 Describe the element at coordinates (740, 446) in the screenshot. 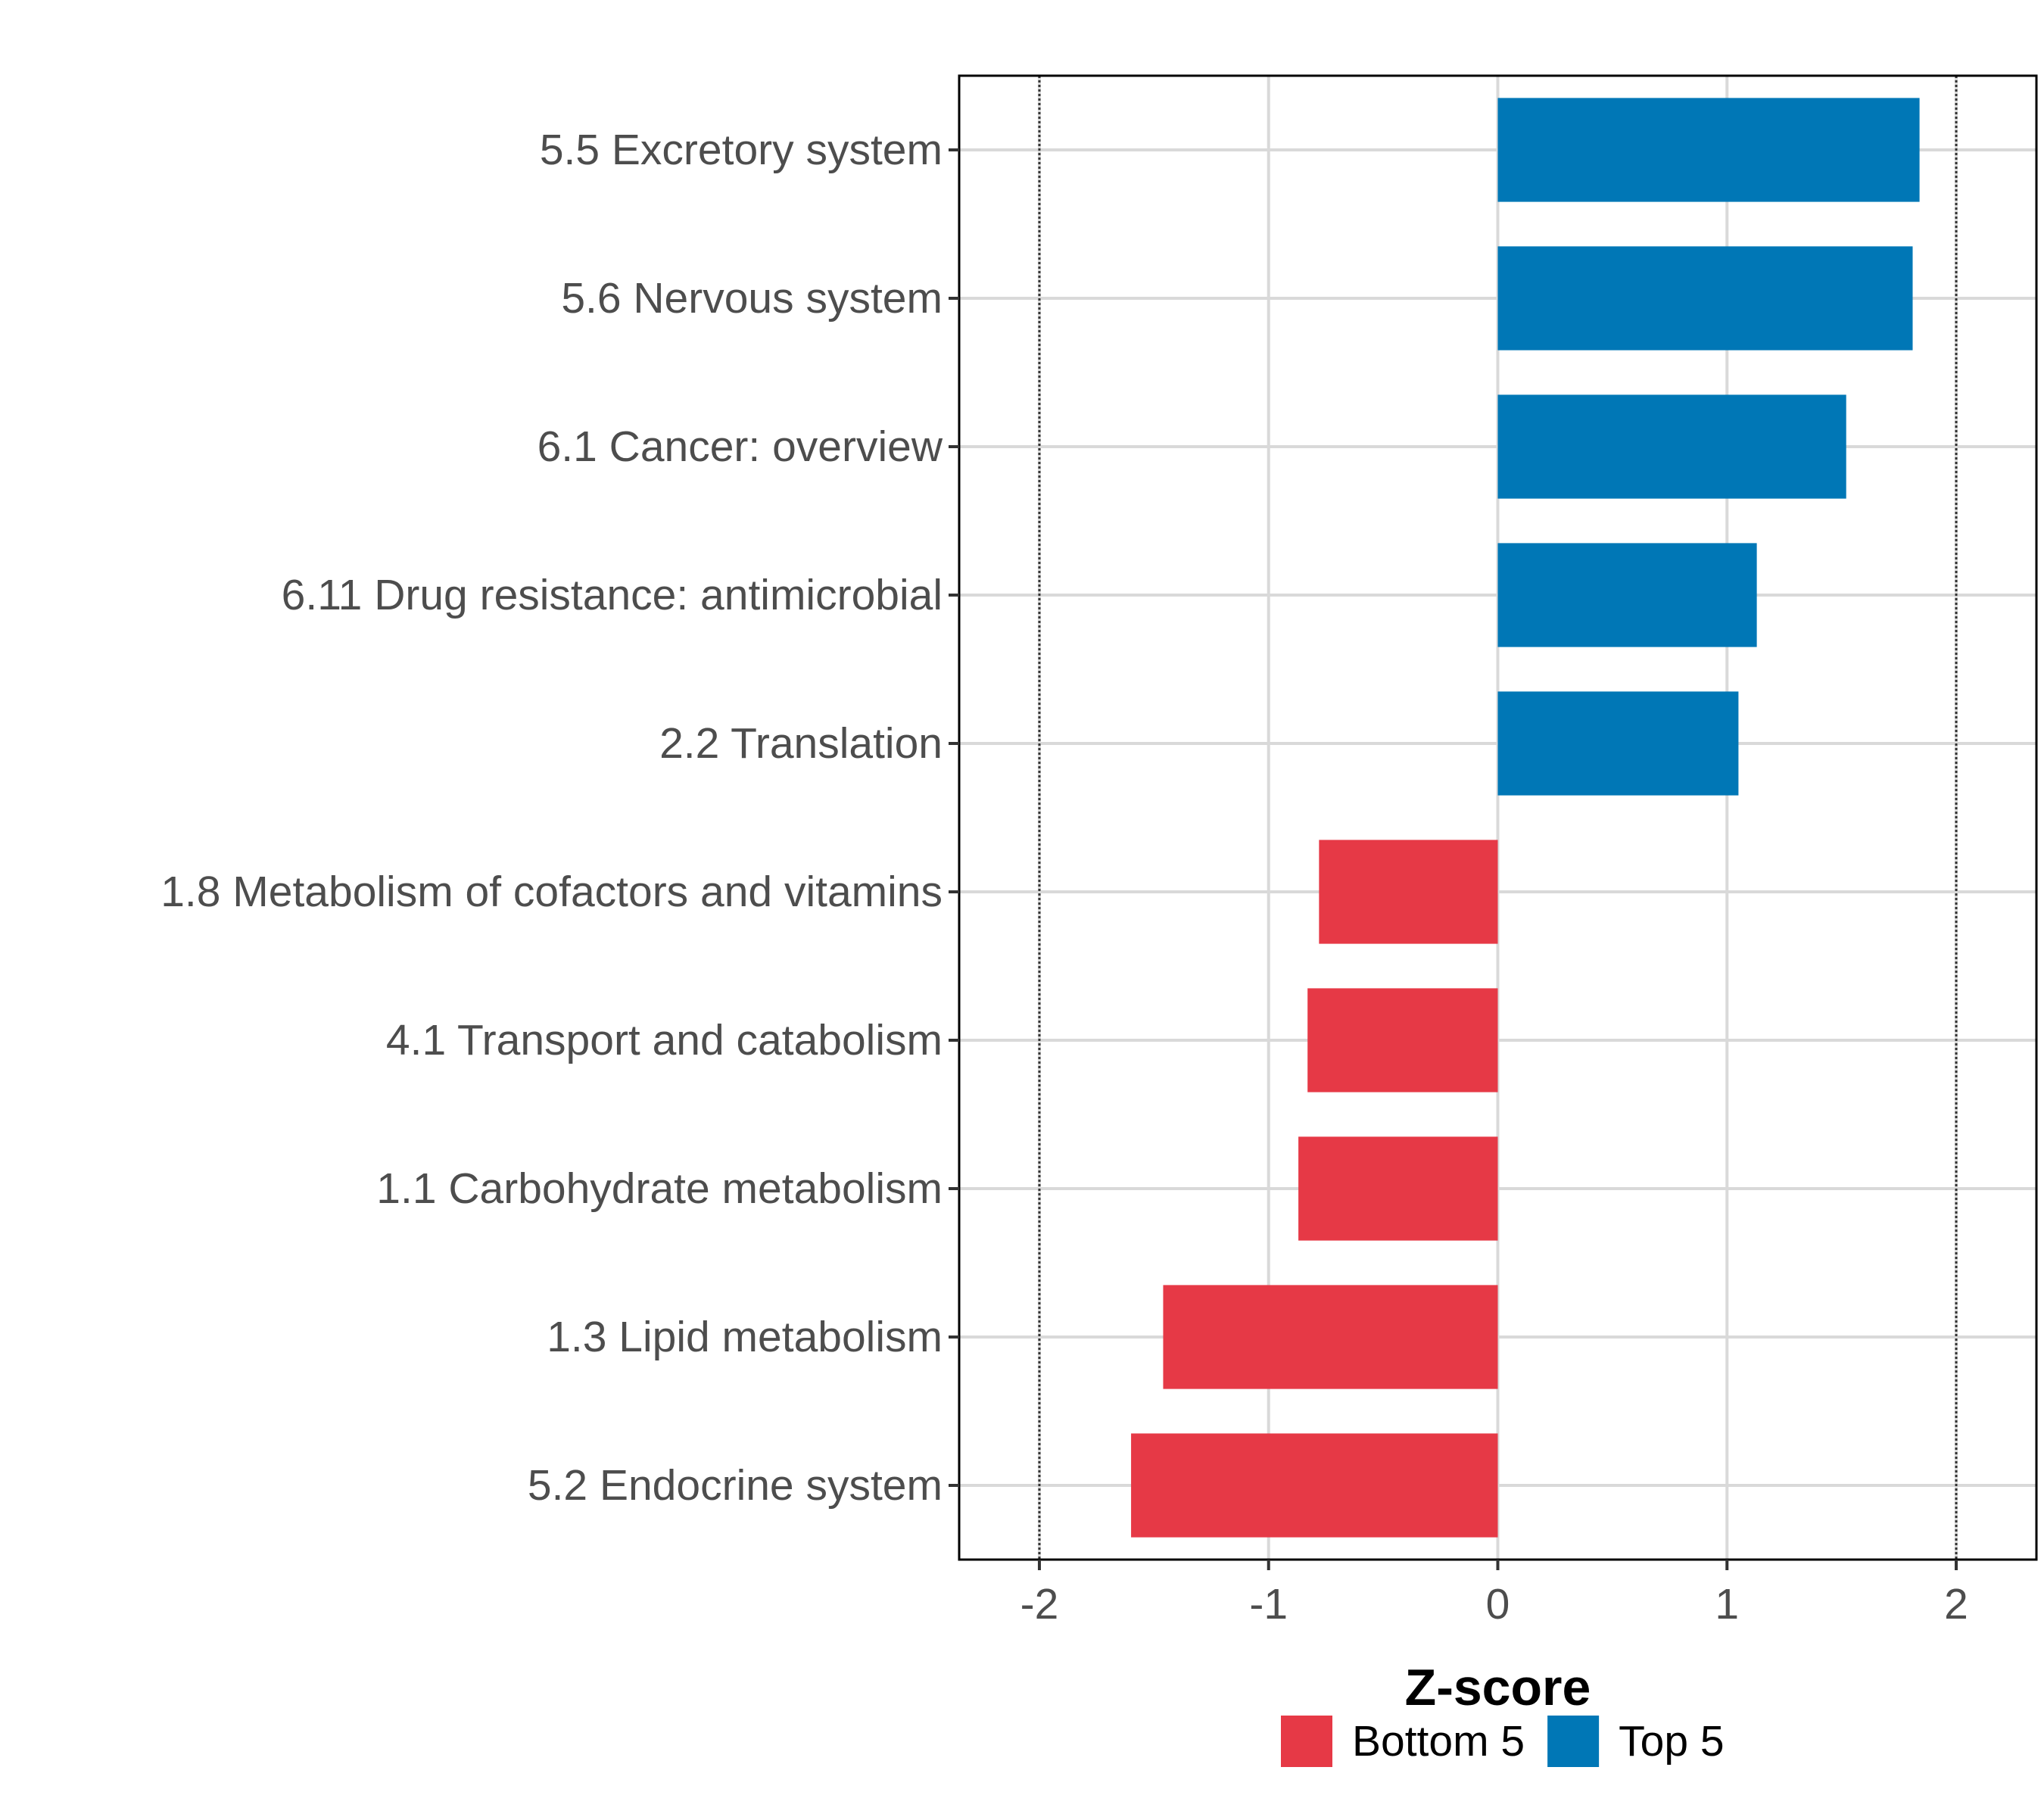

I see `y-tick-label: 6.1 Cancer: overview` at that location.